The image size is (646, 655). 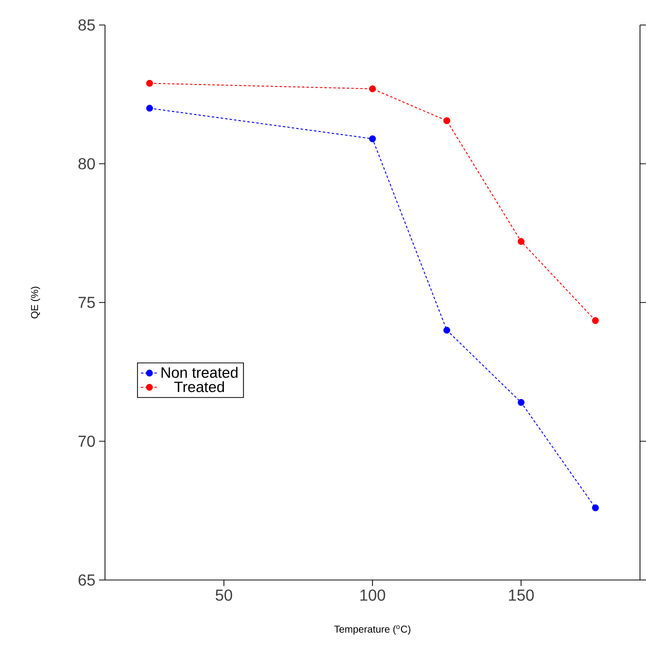 What do you see at coordinates (521, 595) in the screenshot?
I see `x-tick-label: 150` at bounding box center [521, 595].